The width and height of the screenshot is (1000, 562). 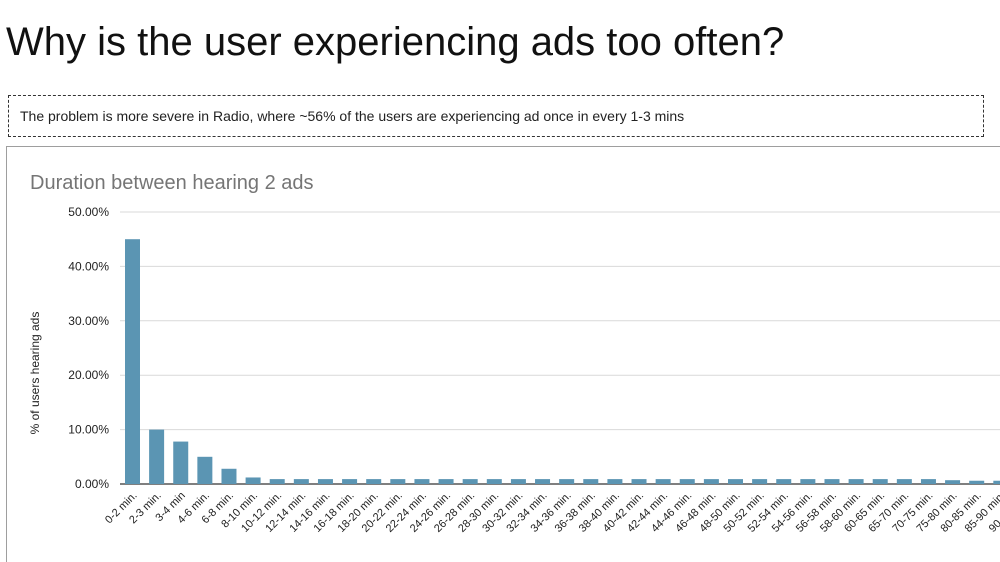 I want to click on y-tick-label: 40.00%, so click(x=88, y=266).